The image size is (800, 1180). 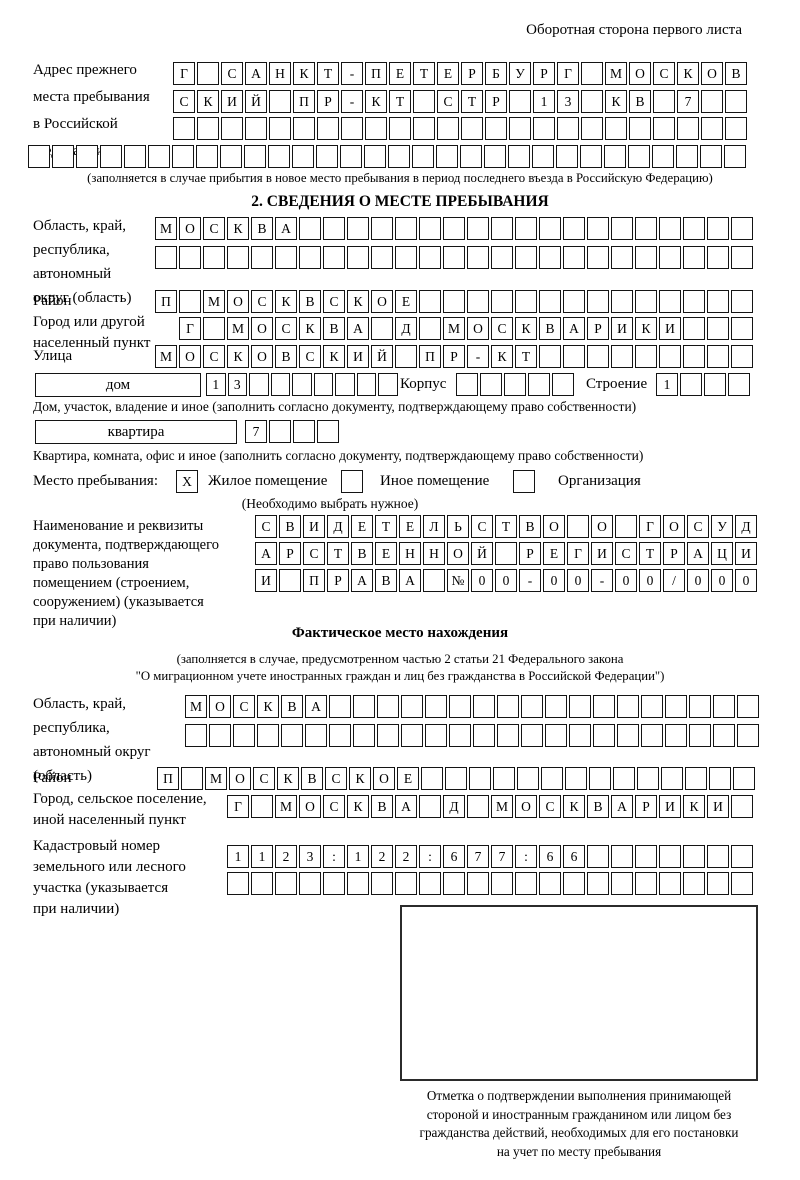 I want to click on checkbox: X, so click(x=187, y=481).